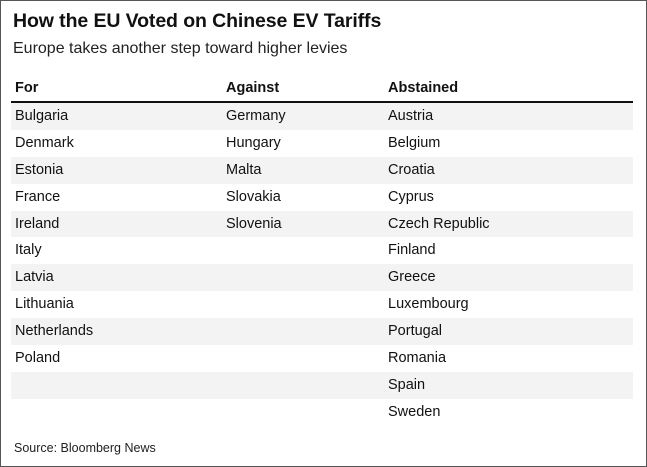  I want to click on column-header-against: Against, so click(253, 88).